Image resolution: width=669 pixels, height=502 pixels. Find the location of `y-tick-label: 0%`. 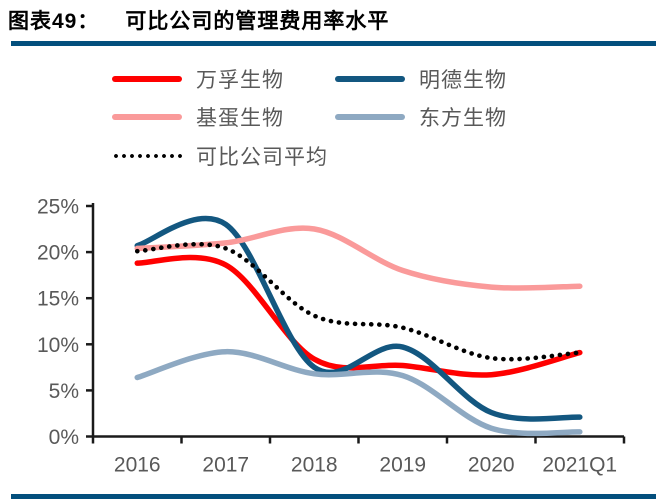

y-tick-label: 0% is located at coordinates (64, 437).